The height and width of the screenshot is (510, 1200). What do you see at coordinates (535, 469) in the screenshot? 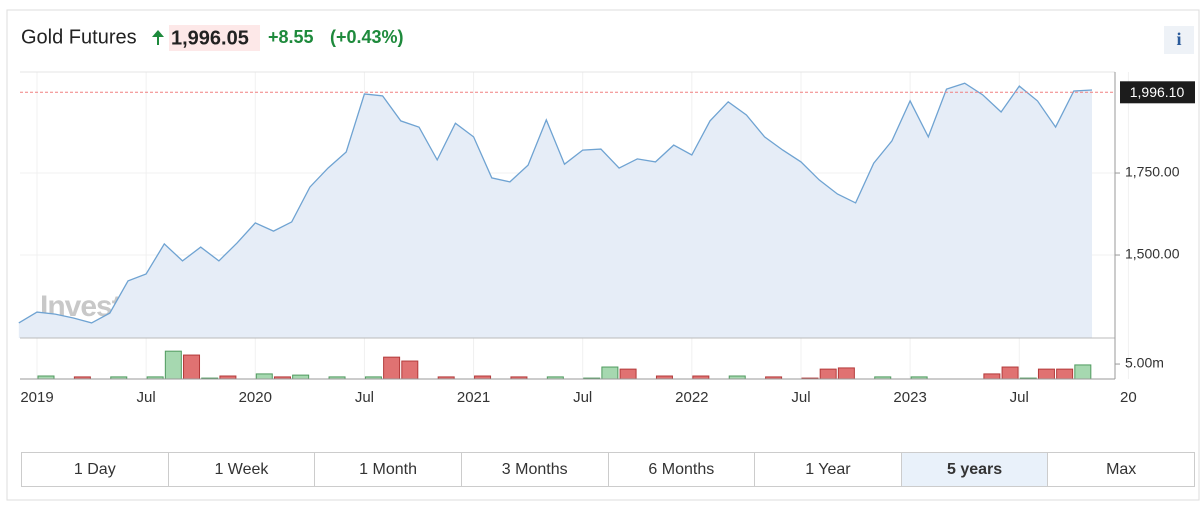
I see `range-button: 3 Months` at bounding box center [535, 469].